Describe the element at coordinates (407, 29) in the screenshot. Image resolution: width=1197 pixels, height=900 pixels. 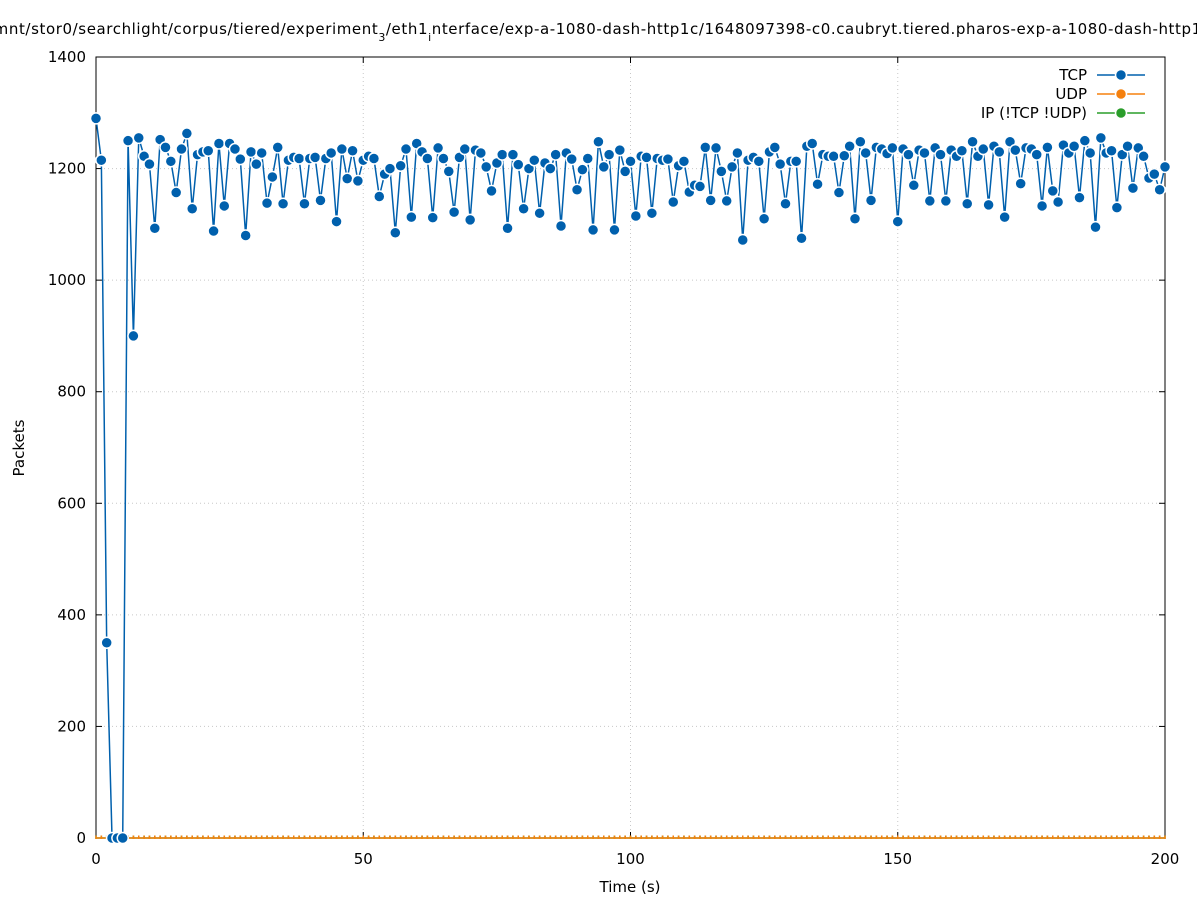
I see `title-part: /eth1` at that location.